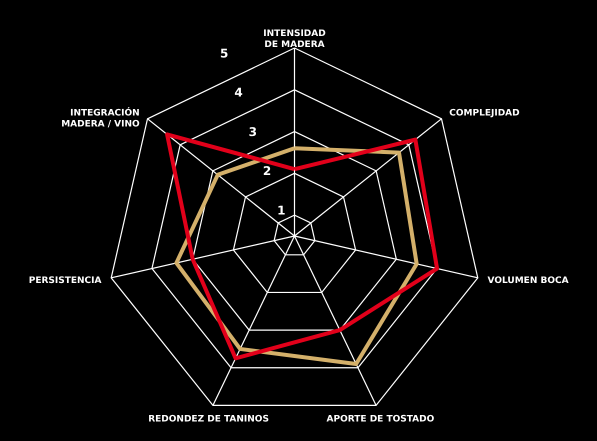 This screenshot has height=441, width=597. Describe the element at coordinates (380, 419) in the screenshot. I see `spoke-label: APORTE DE TOSTADO` at that location.